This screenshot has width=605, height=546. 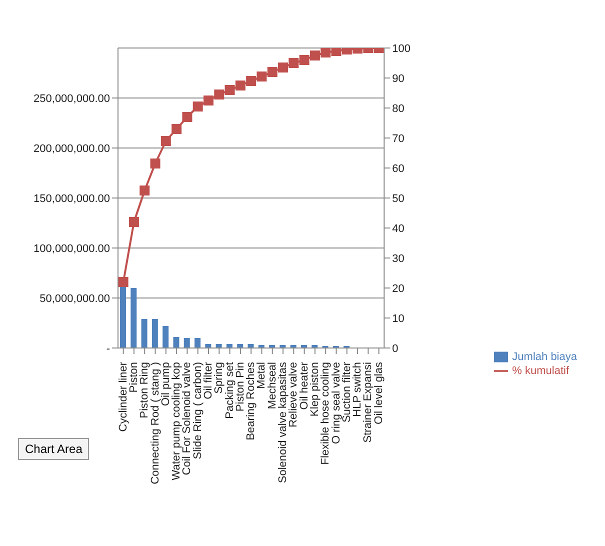 What do you see at coordinates (395, 348) in the screenshot?
I see `y2-tick-label: 0` at bounding box center [395, 348].